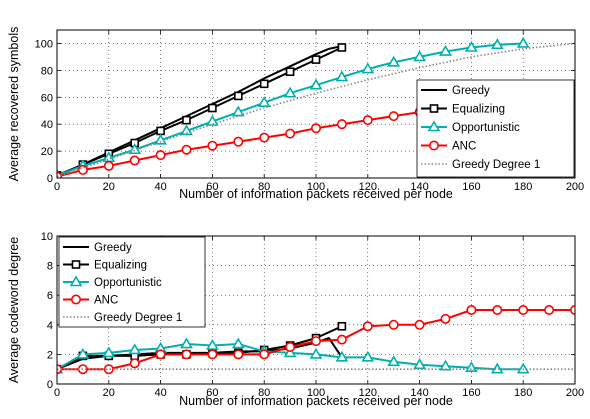 This screenshot has height=419, width=590. Describe the element at coordinates (47, 237) in the screenshot. I see `y-tick-label: 10` at that location.